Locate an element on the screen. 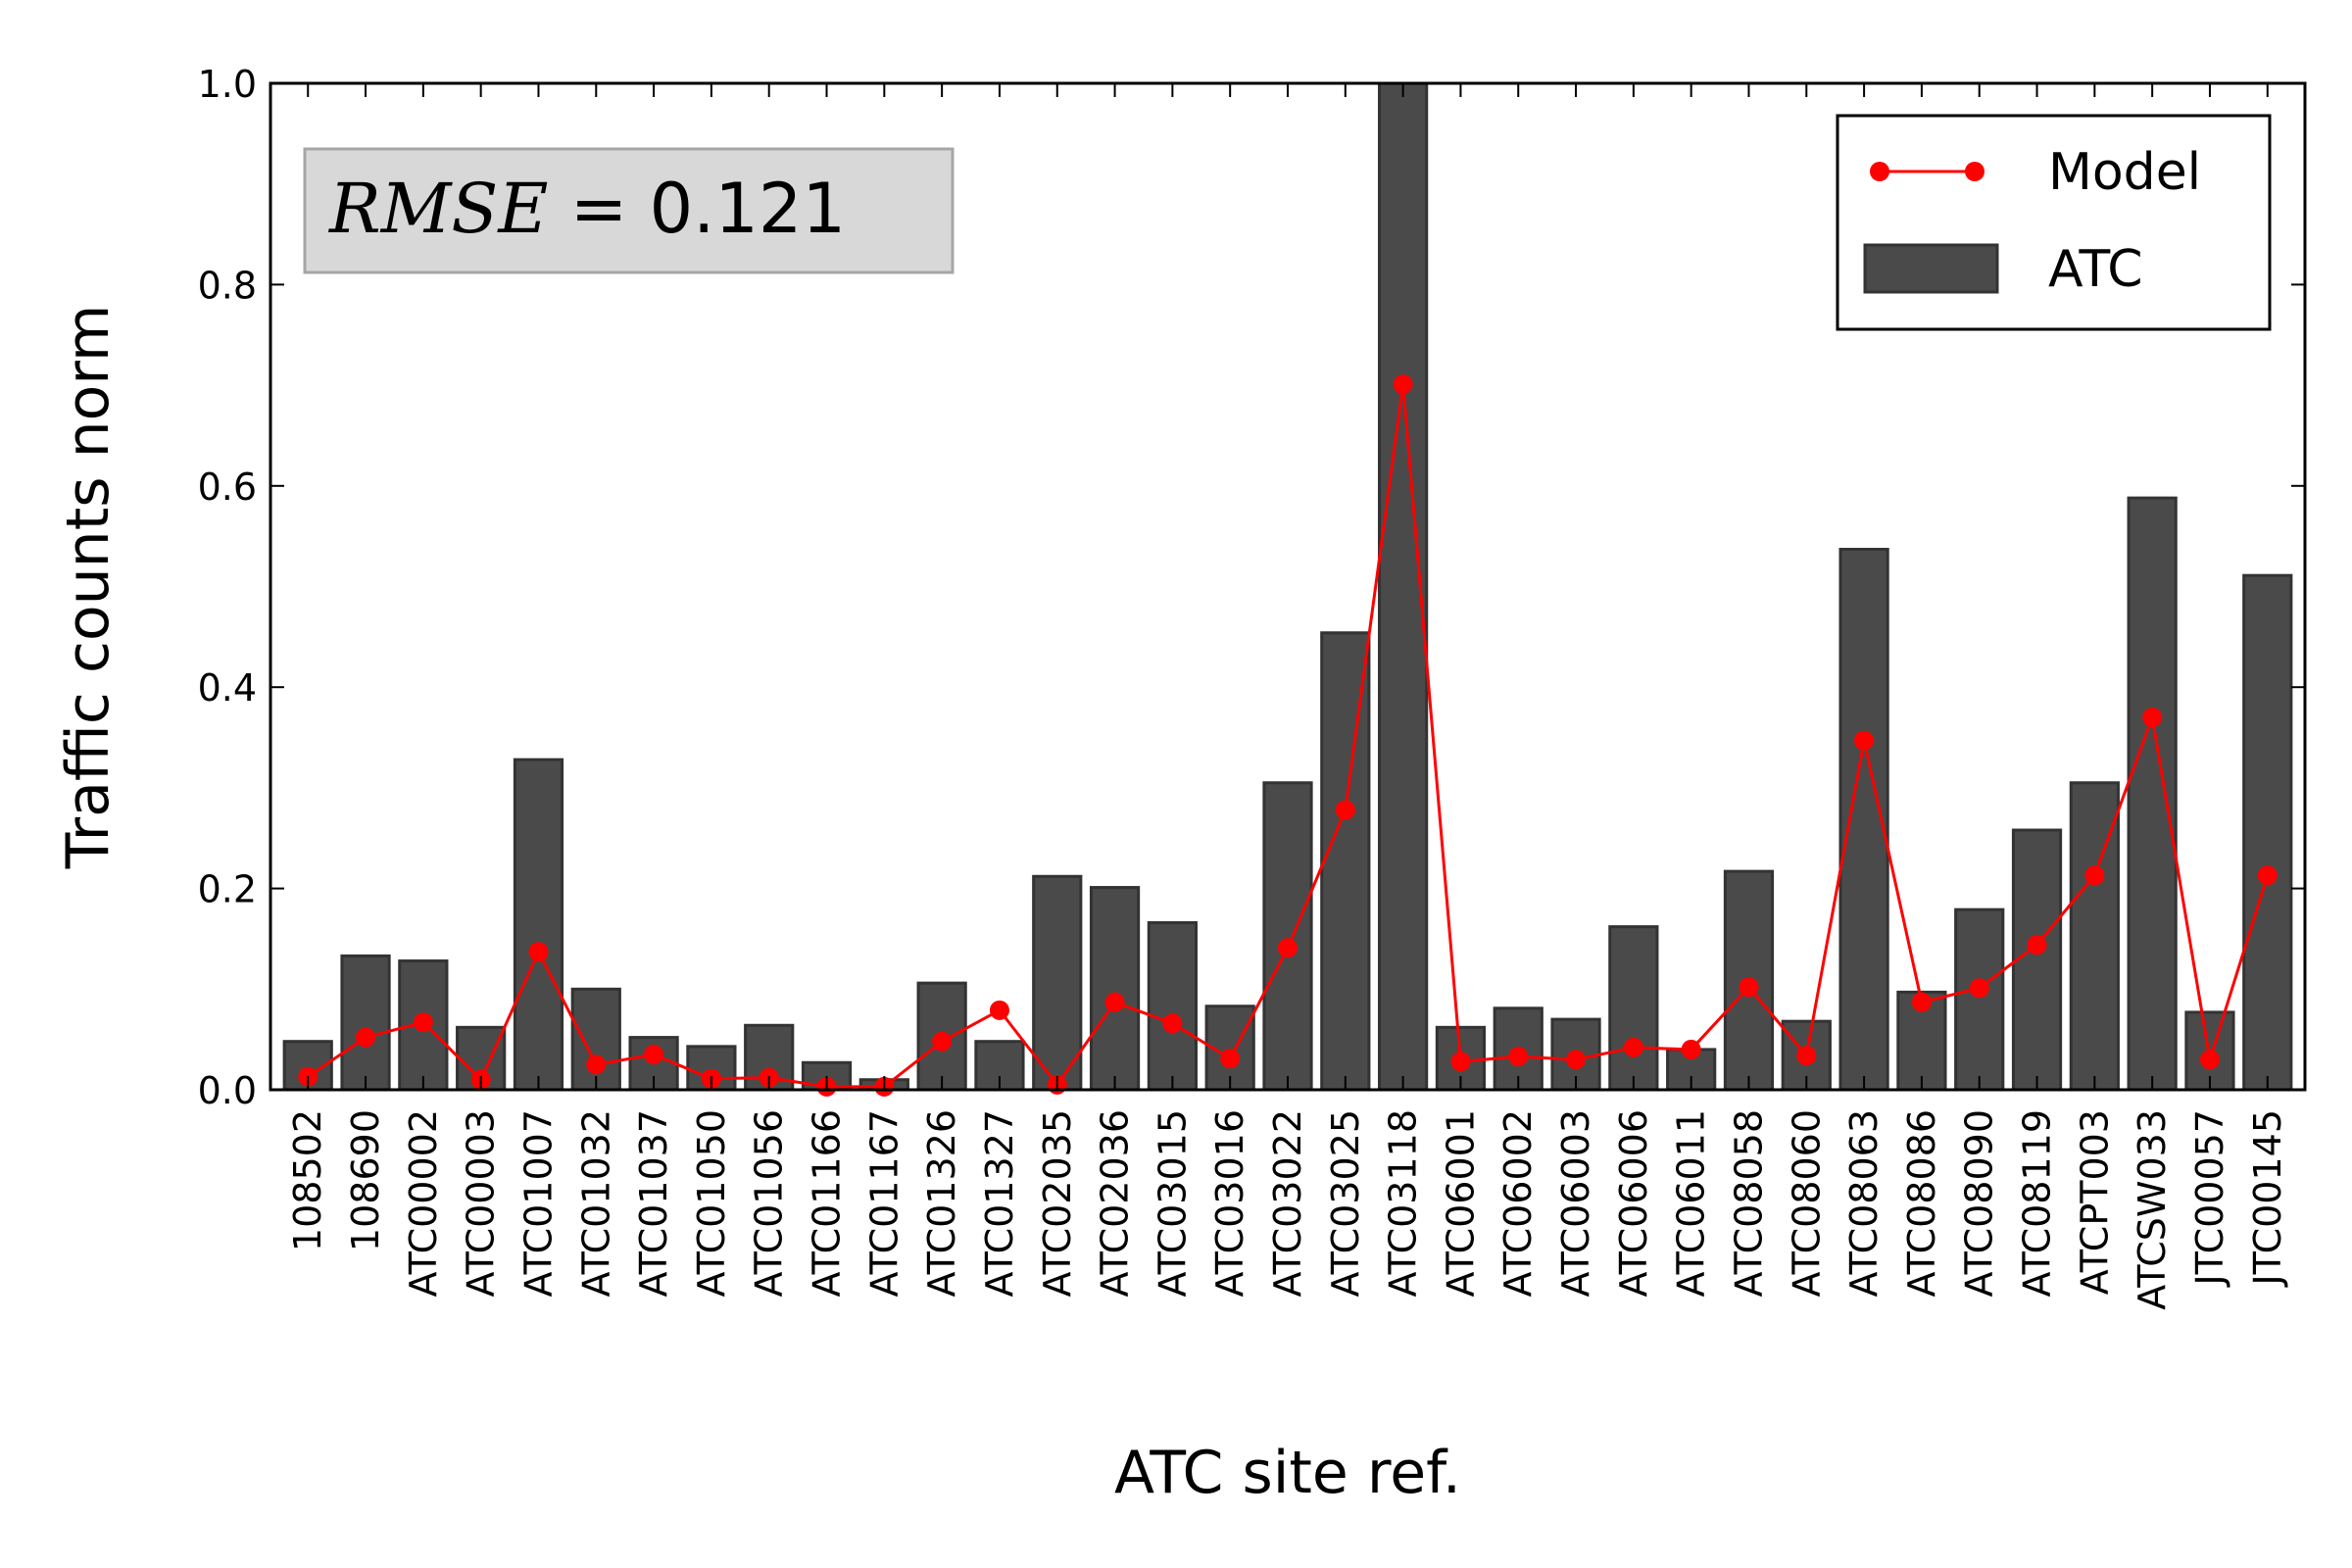  model-point-ATC01007 is located at coordinates (538, 952).